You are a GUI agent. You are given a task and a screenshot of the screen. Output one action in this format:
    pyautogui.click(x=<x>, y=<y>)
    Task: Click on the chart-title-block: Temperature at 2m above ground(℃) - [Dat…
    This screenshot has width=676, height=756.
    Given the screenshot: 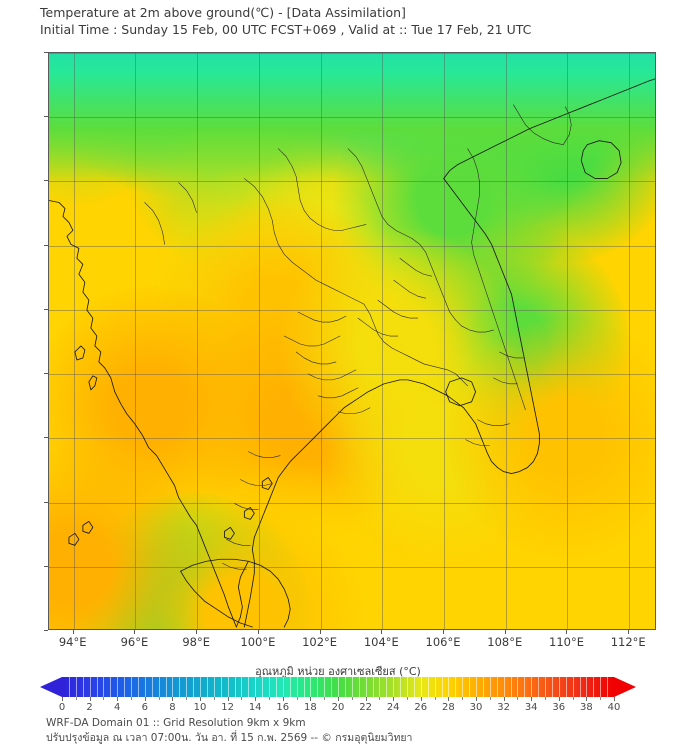 What is the action you would take?
    pyautogui.click(x=340, y=21)
    